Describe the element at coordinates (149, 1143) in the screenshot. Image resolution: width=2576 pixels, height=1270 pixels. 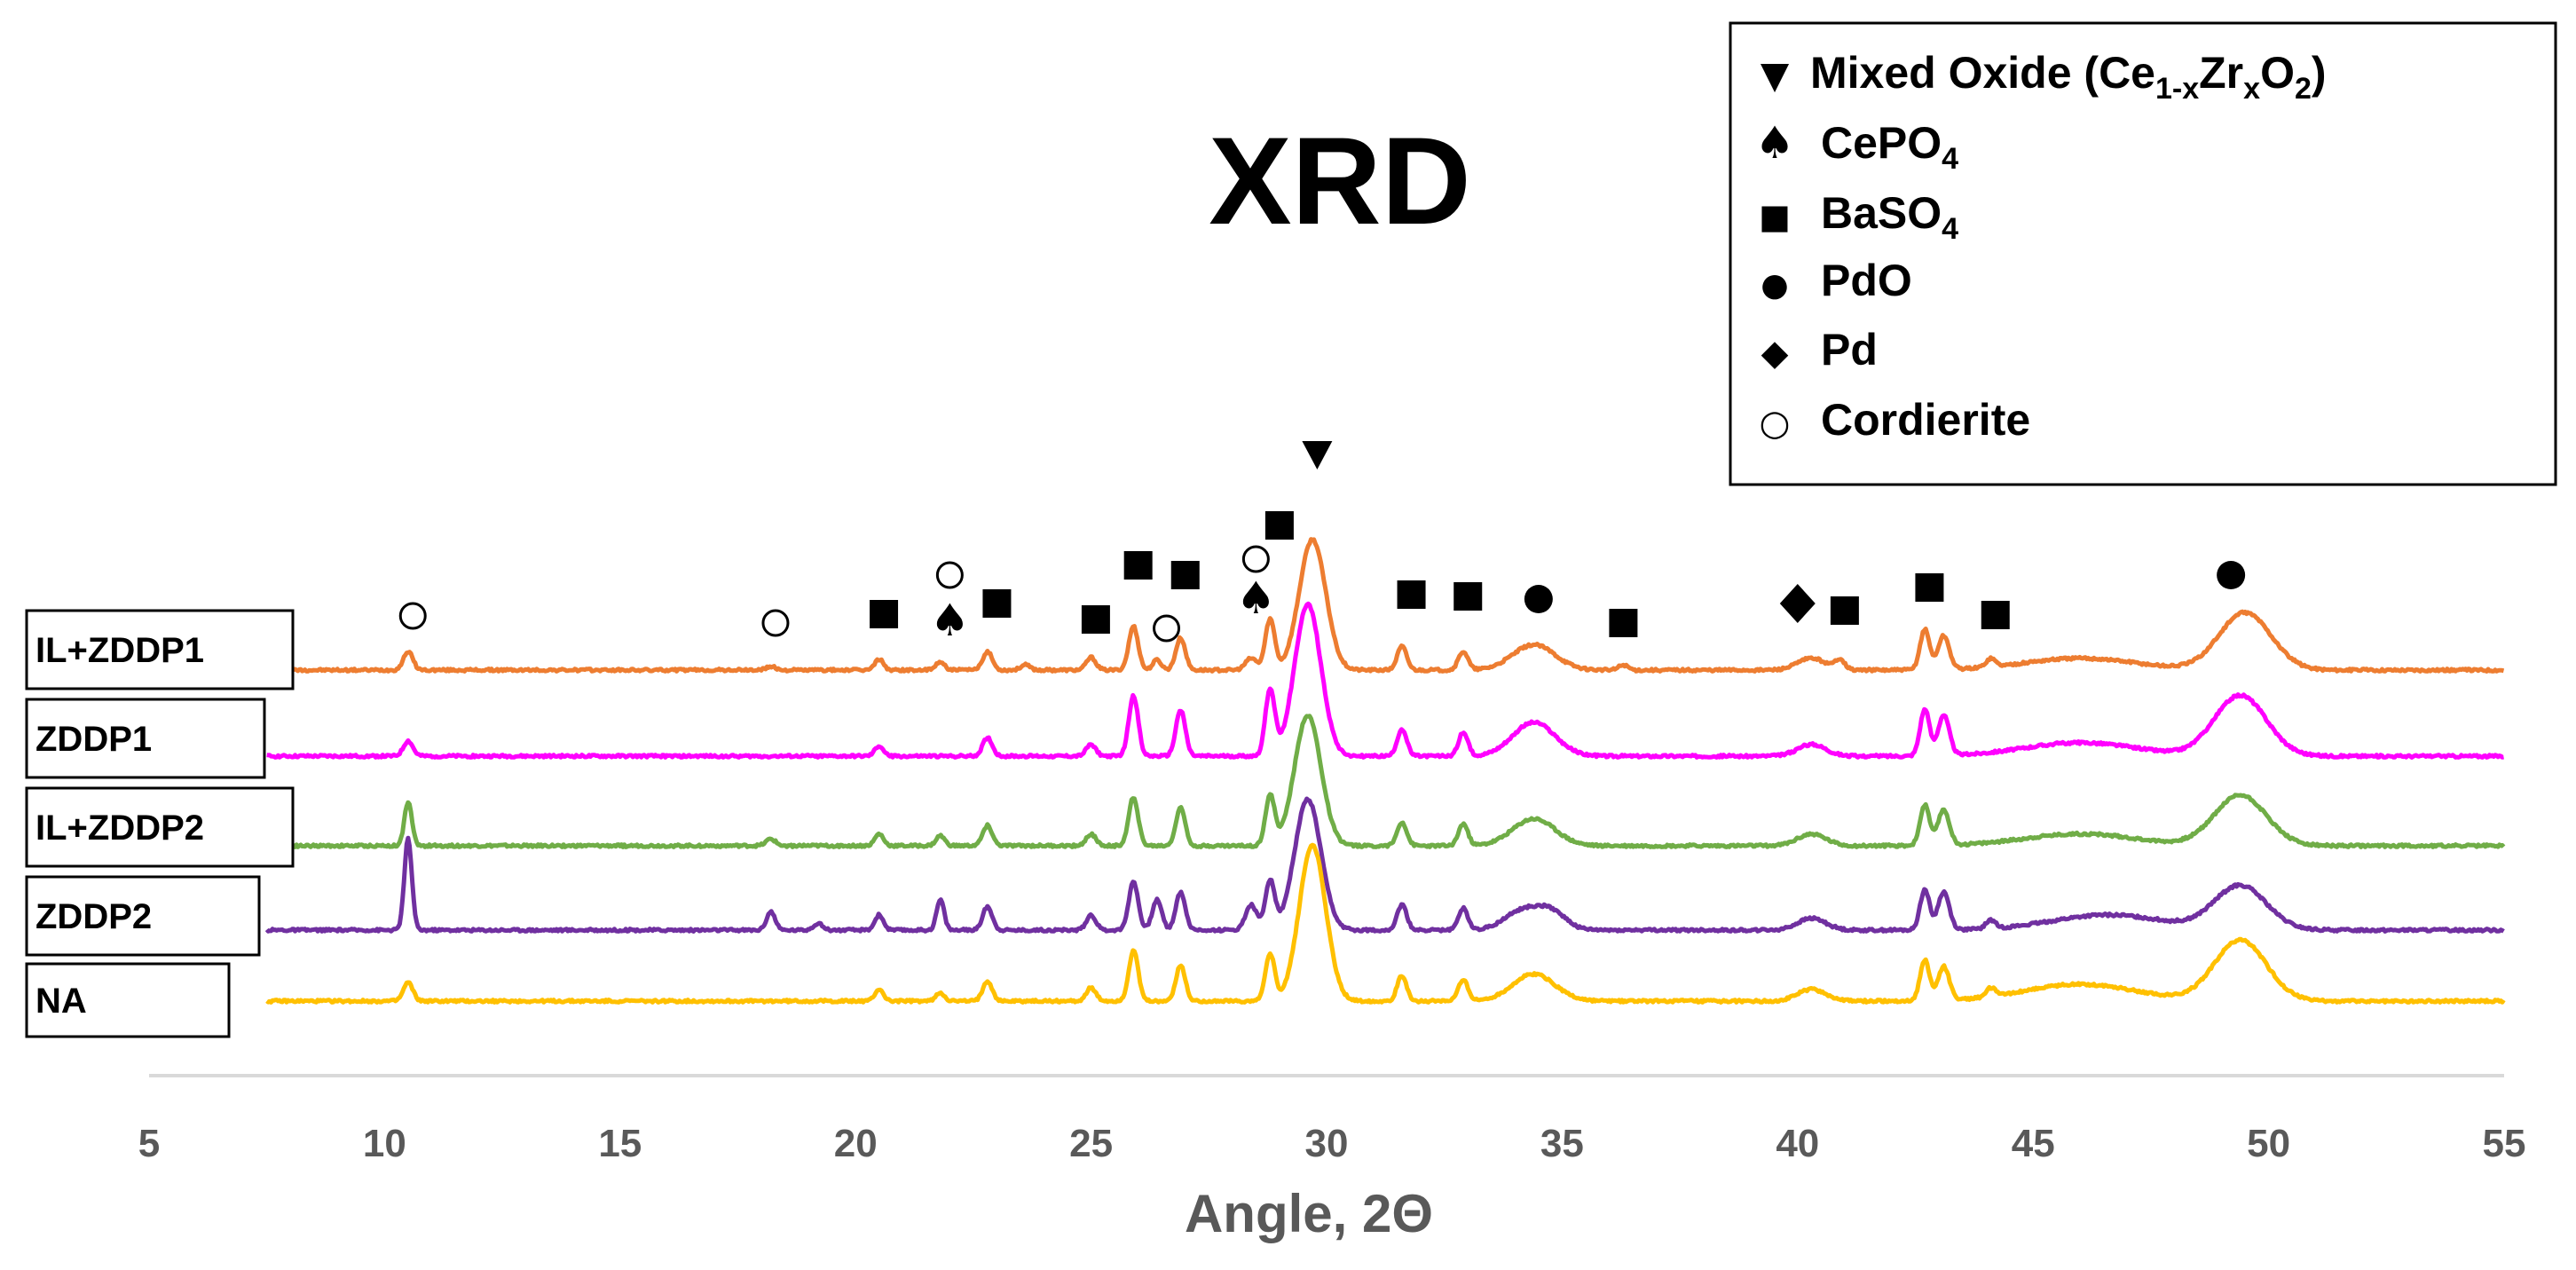
I see `x-tick-label: 5` at that location.